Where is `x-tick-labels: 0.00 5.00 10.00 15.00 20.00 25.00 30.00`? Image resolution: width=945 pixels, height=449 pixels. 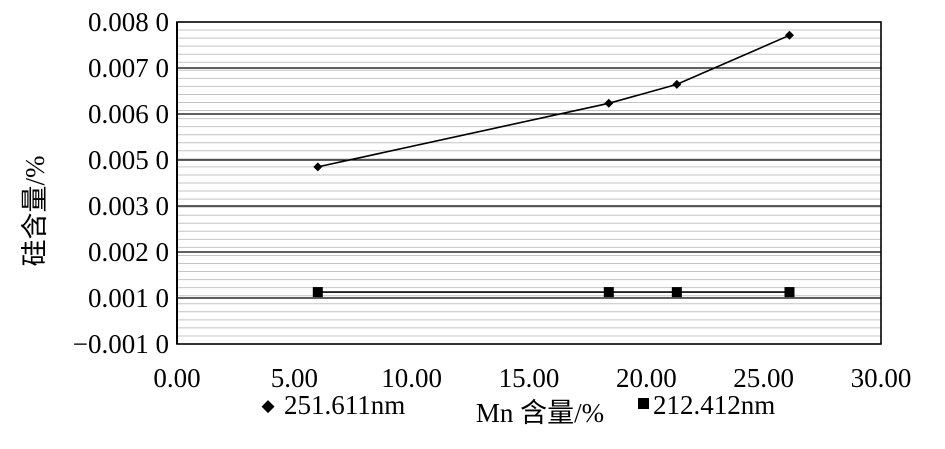
x-tick-labels: 0.00 5.00 10.00 15.00 20.00 25.00 30.00 is located at coordinates (532, 378).